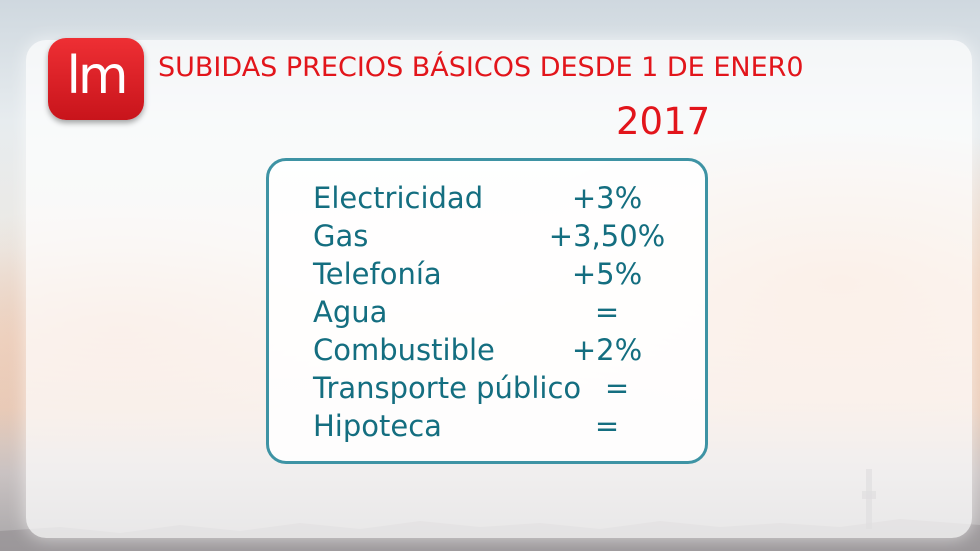 The height and width of the screenshot is (551, 980). Describe the element at coordinates (350, 312) in the screenshot. I see `row-label: Agua` at that location.